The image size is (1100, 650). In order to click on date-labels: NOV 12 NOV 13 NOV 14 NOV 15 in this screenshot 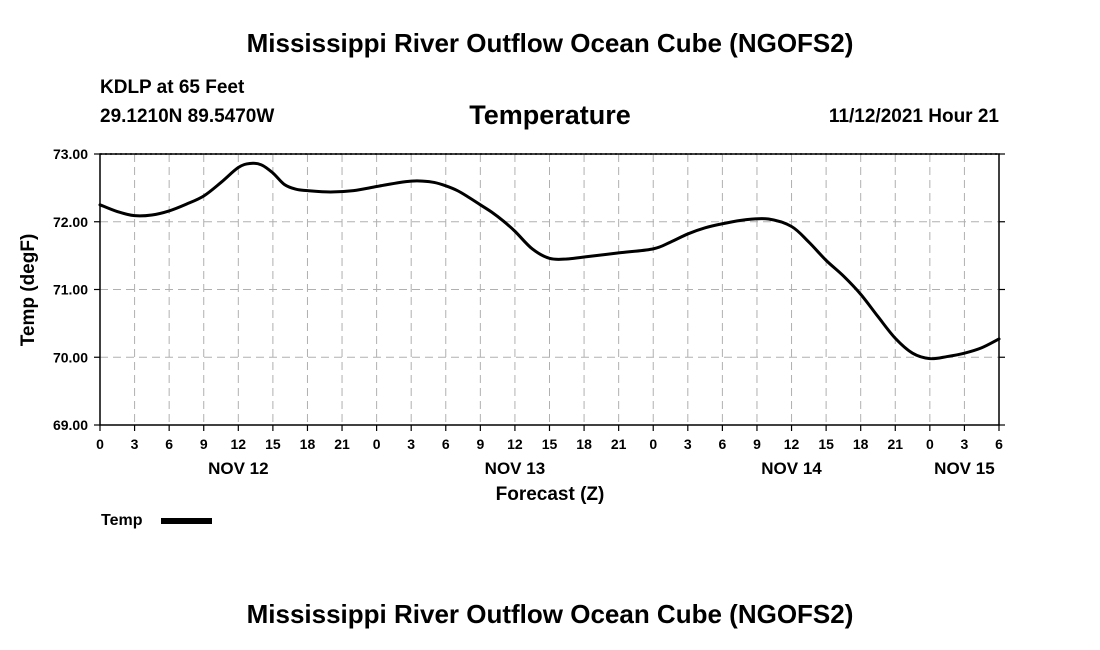, I will do `click(601, 468)`.